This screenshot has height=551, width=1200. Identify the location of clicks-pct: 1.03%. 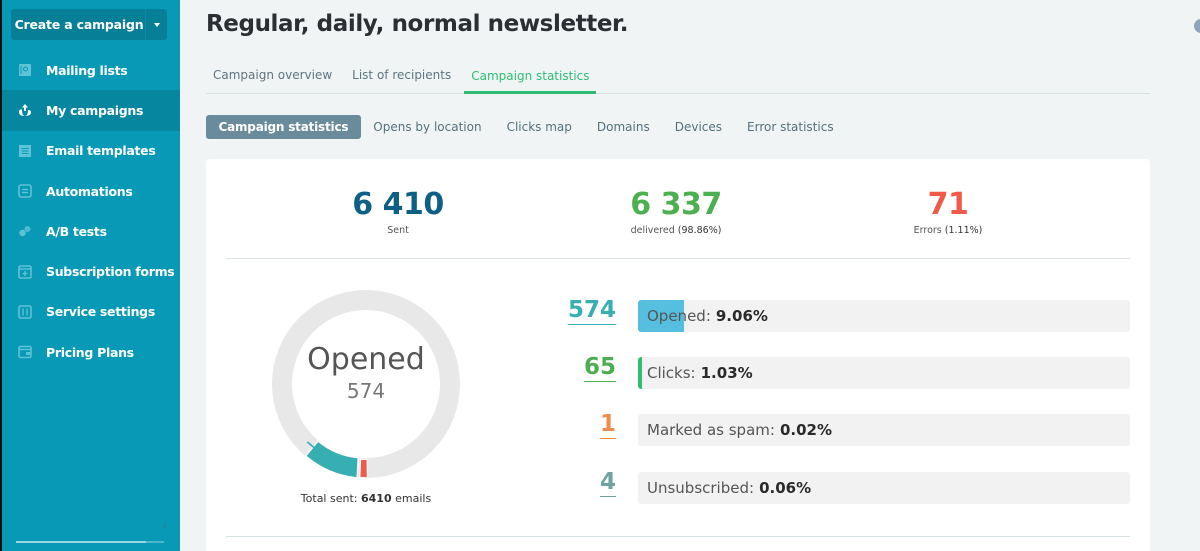
(726, 373).